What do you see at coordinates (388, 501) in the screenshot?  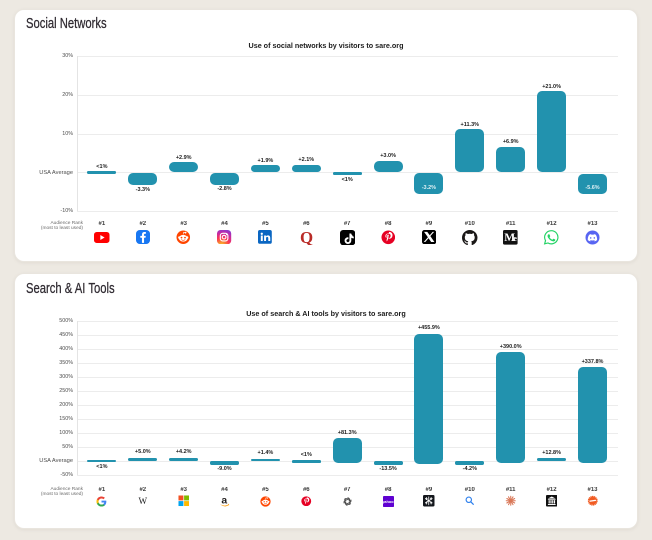 I see `svg-text: yahoo!` at bounding box center [388, 501].